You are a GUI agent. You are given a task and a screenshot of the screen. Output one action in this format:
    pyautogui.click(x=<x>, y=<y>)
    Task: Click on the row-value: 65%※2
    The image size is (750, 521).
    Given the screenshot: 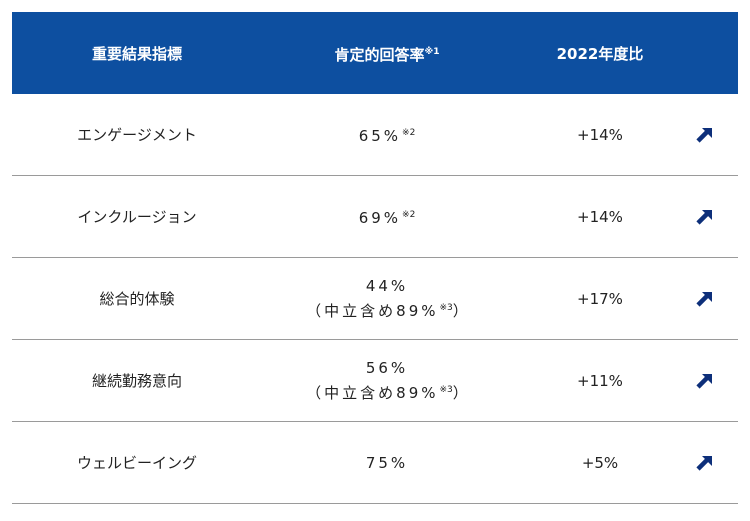 What is the action you would take?
    pyautogui.click(x=387, y=134)
    